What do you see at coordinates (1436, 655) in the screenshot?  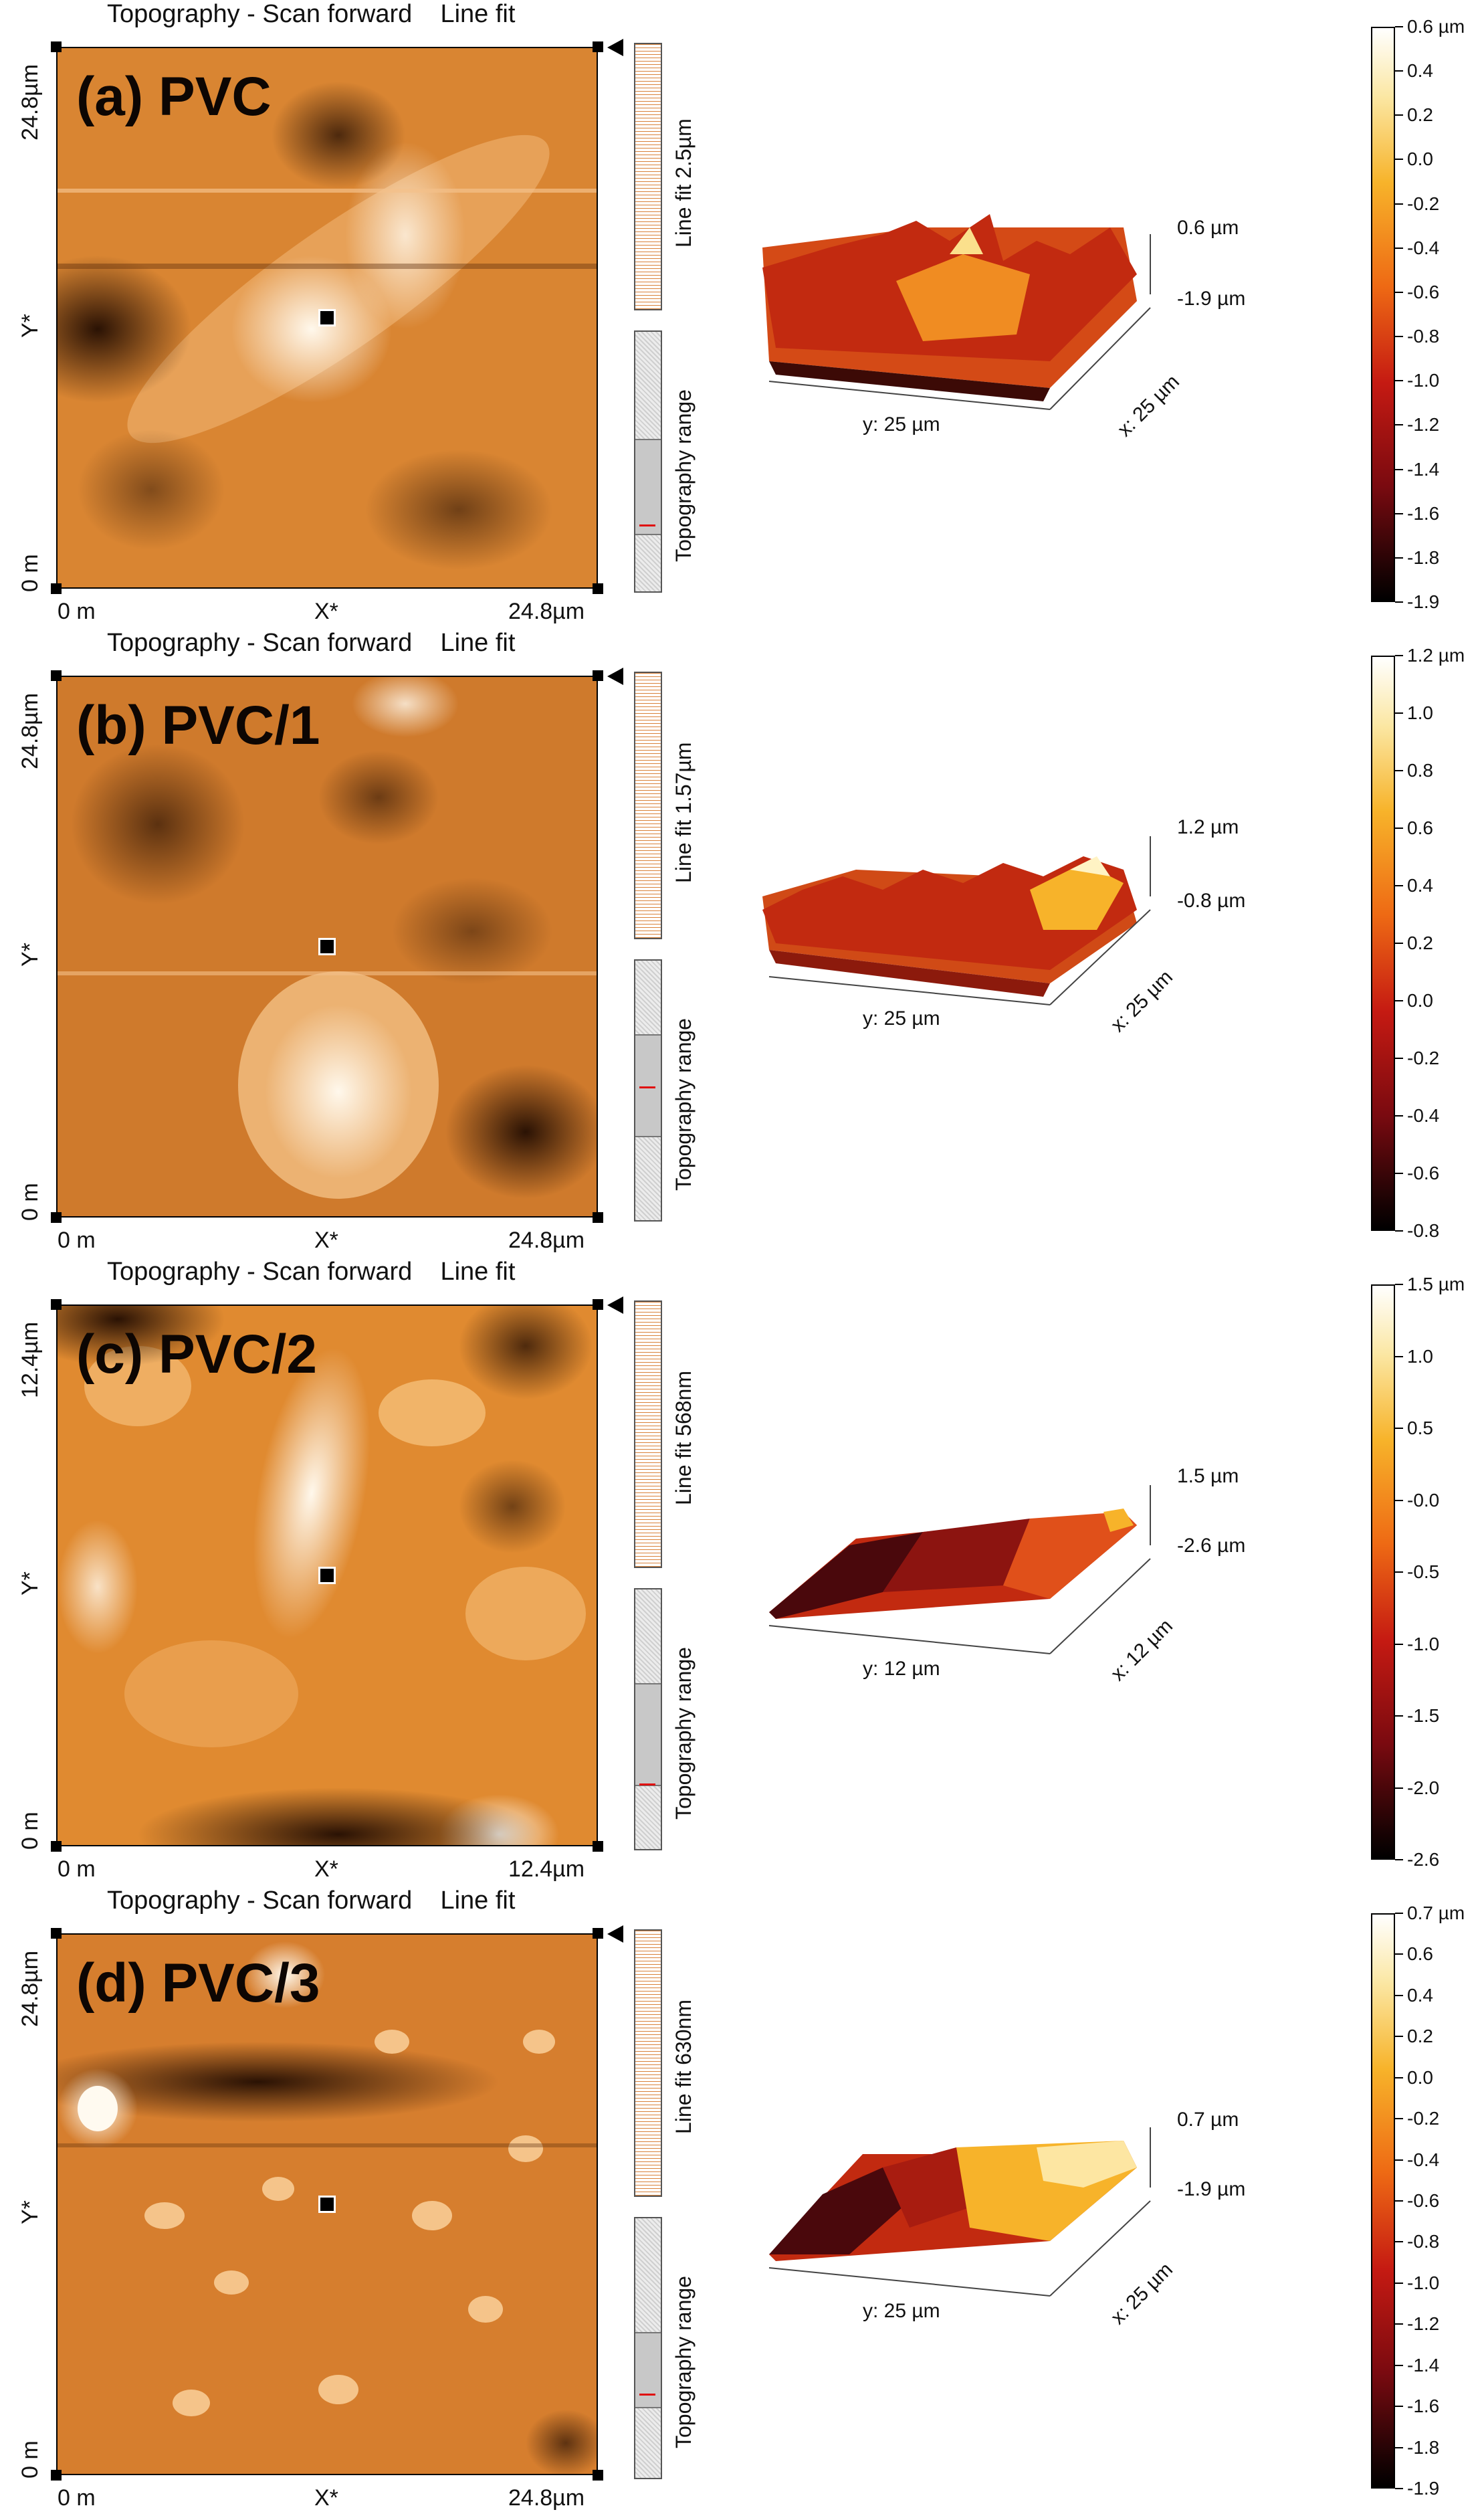 I see `scale-tick-label: 1.2 µm` at bounding box center [1436, 655].